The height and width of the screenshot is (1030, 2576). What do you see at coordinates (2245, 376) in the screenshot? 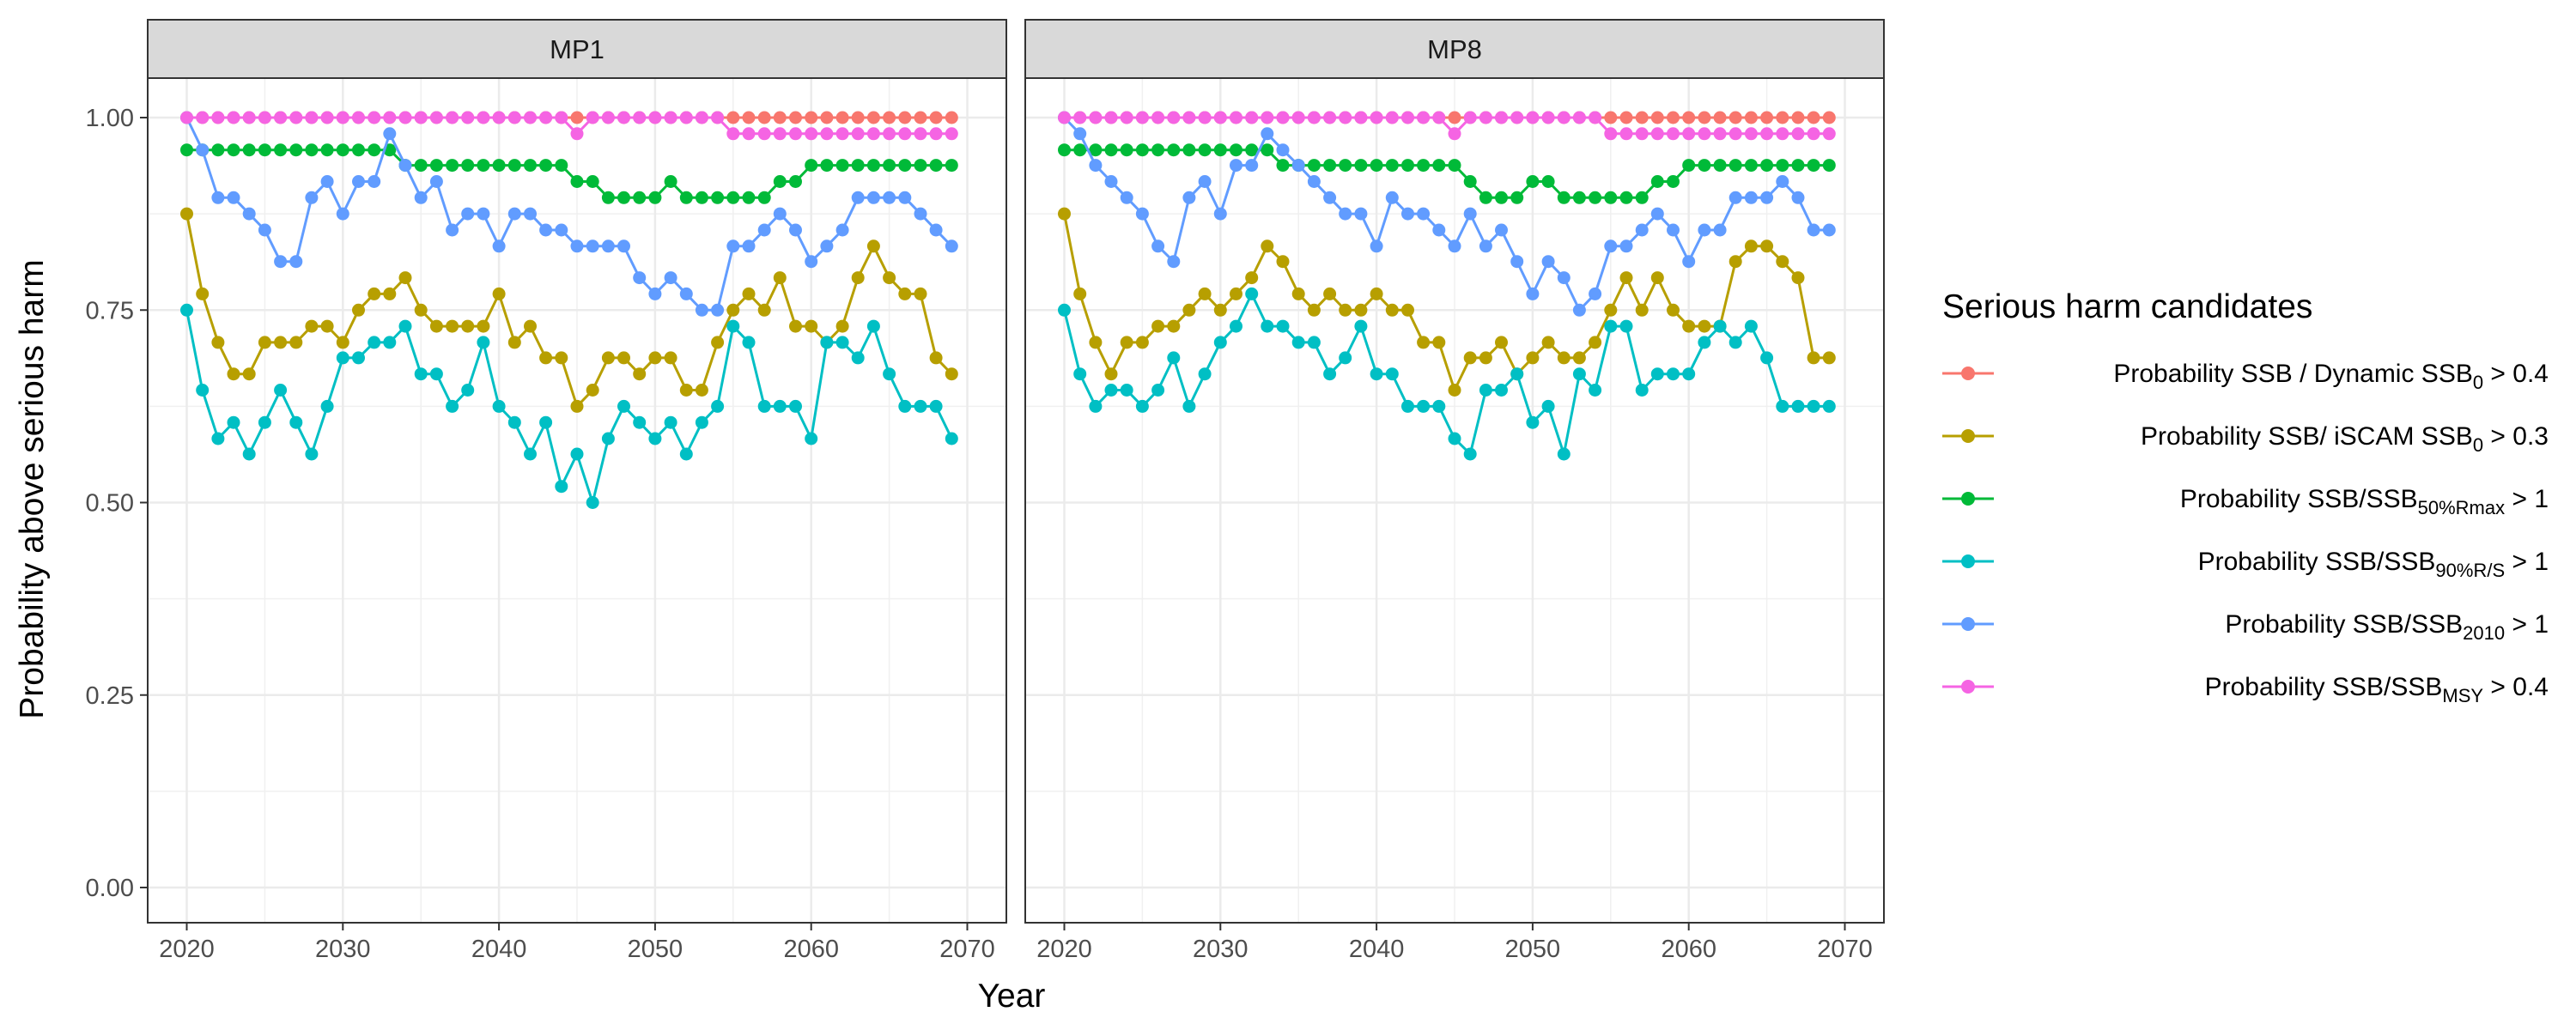
I see `legend-entry: Probability SSB / Dynamic SSB0 > 0.4` at bounding box center [2245, 376].